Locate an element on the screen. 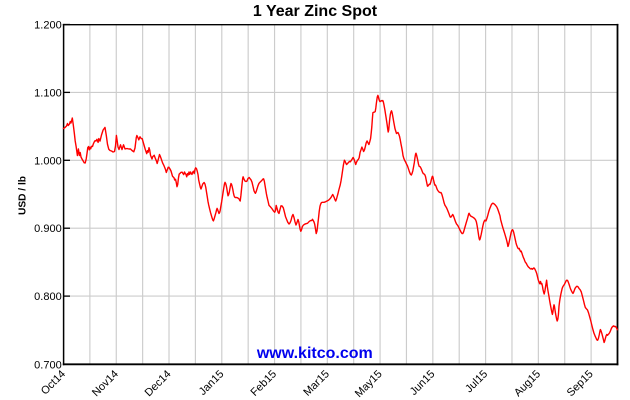 The width and height of the screenshot is (630, 400). svg-text: 0.900 is located at coordinates (48, 229).